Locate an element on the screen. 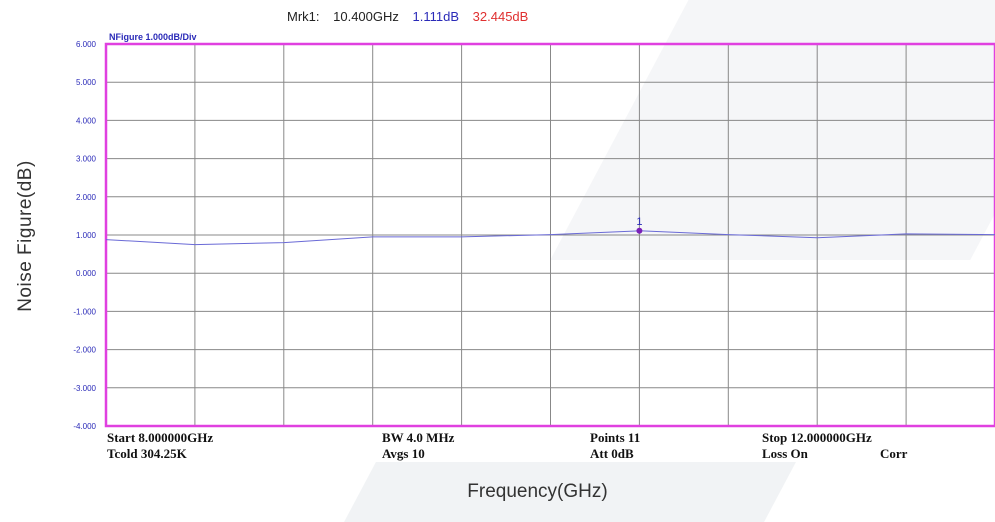  y-tick-label: 3.000 is located at coordinates (86, 159).